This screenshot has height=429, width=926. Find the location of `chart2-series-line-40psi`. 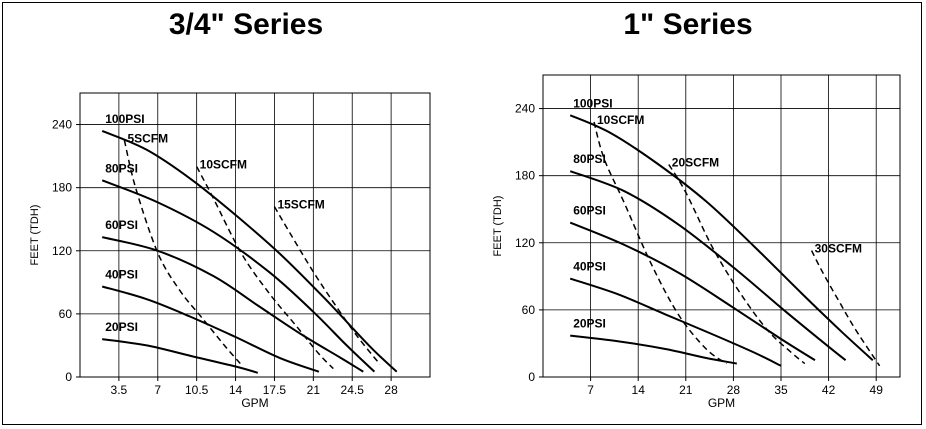

chart2-series-line-40psi is located at coordinates (675, 322).